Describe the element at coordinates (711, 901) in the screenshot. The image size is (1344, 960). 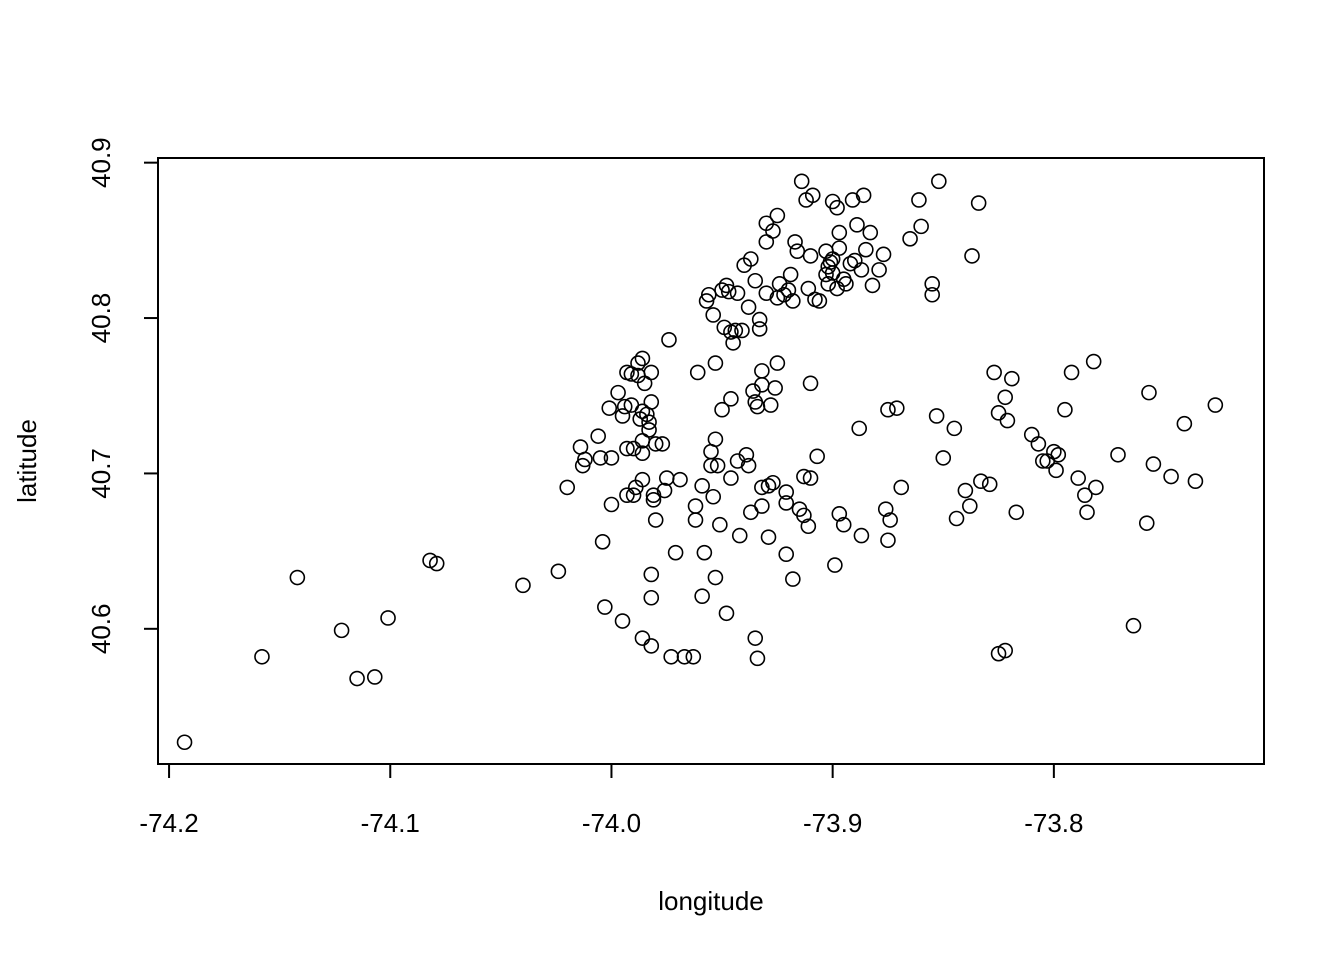
I see `x-axis-title: longitude` at that location.